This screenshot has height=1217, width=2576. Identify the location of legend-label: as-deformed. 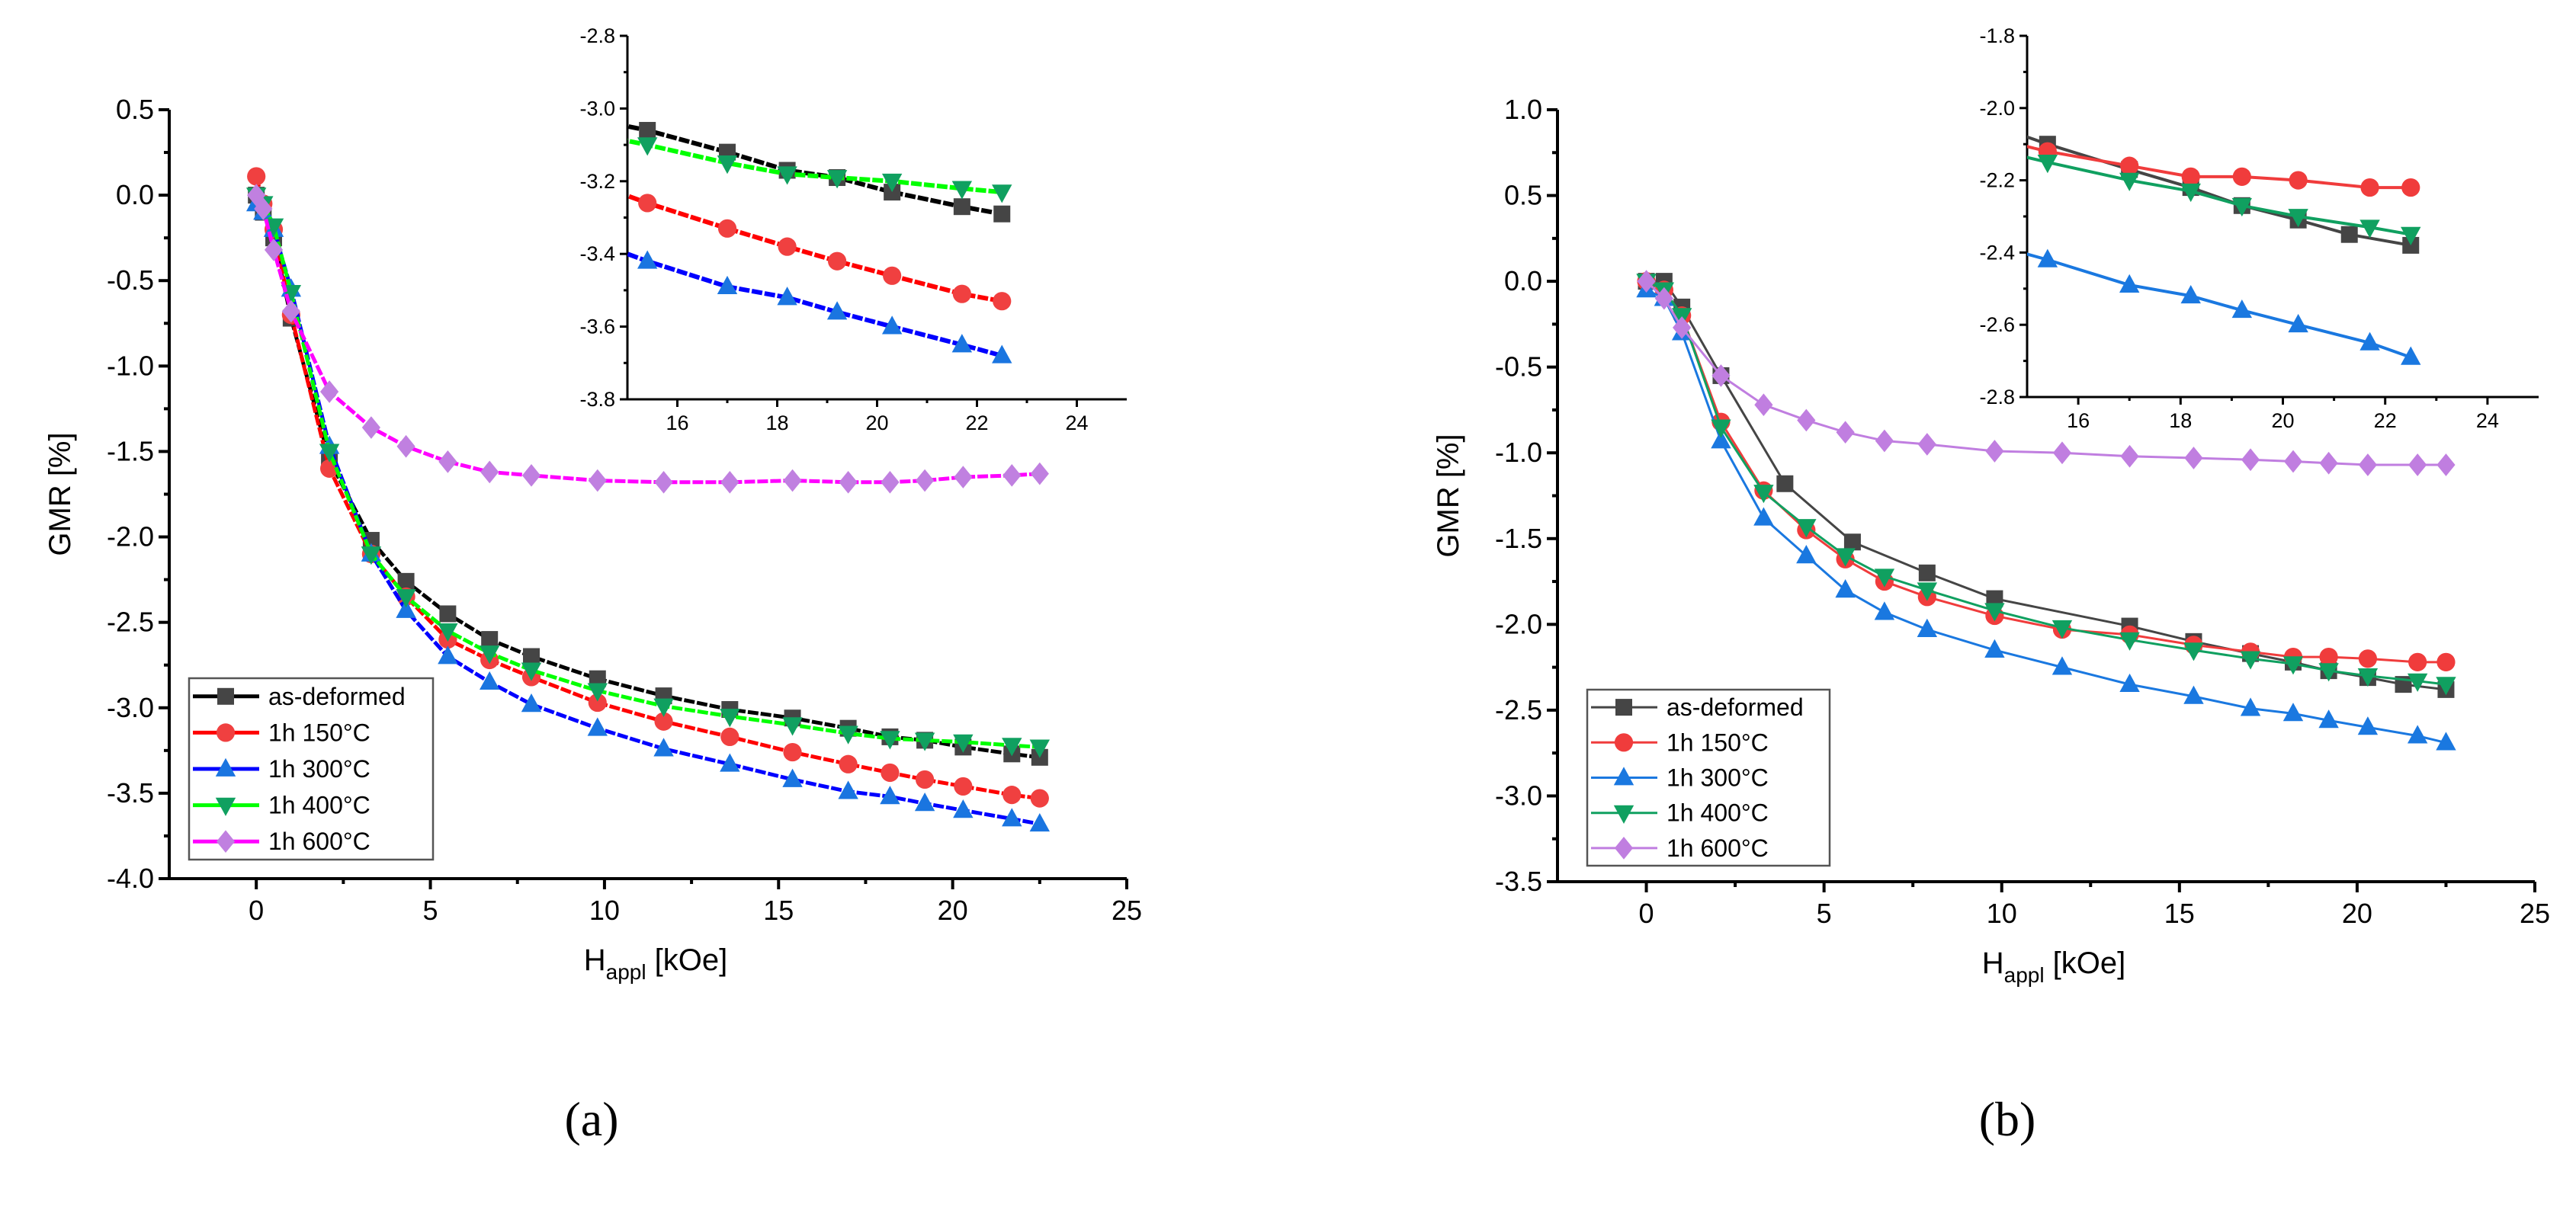
(1735, 707).